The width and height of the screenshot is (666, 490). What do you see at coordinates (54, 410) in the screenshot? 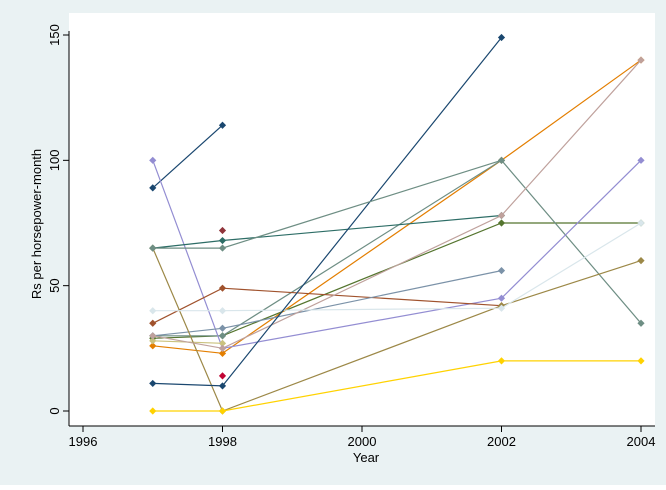
I see `y-tick-label: 0` at bounding box center [54, 410].